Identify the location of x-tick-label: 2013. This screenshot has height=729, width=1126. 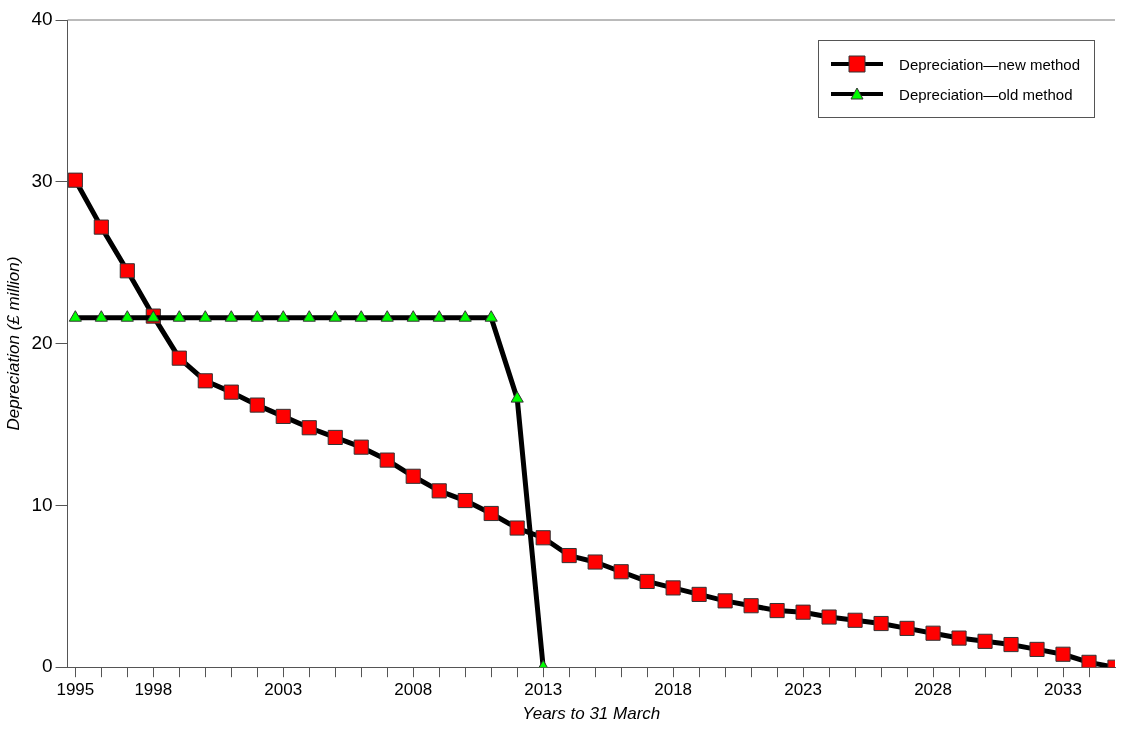
(543, 690).